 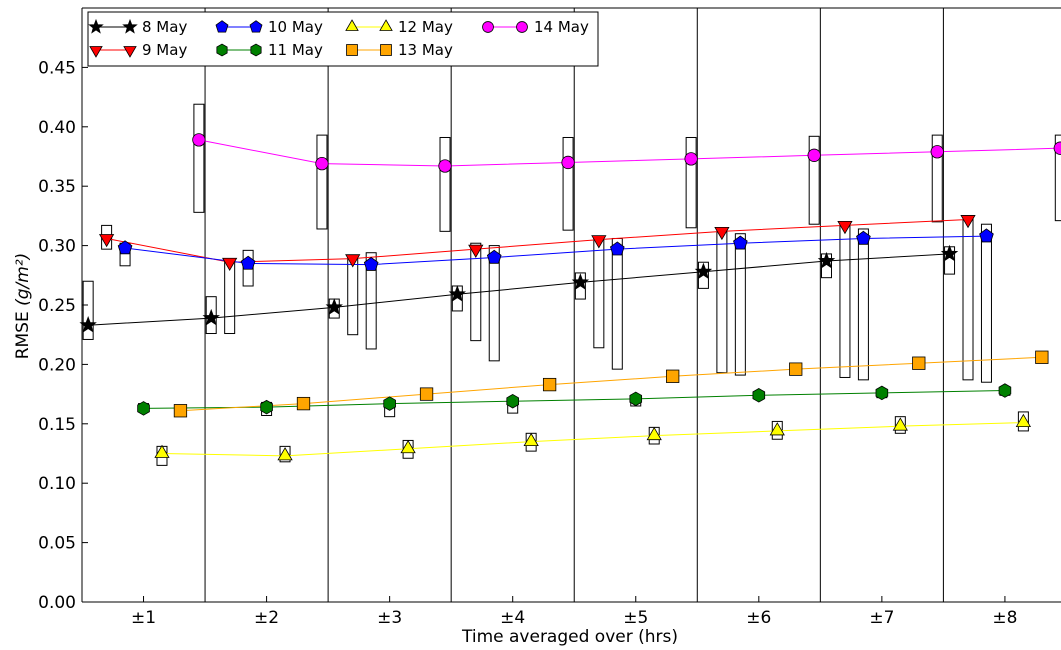 I want to click on y-tick-label: 0.30, so click(x=57, y=247).